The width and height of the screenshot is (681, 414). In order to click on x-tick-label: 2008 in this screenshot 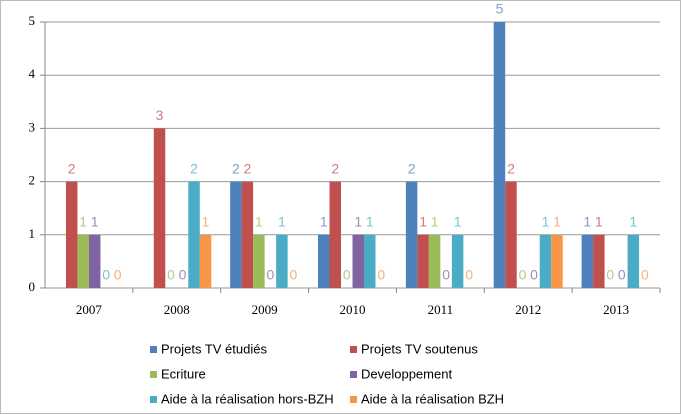, I will do `click(177, 309)`.